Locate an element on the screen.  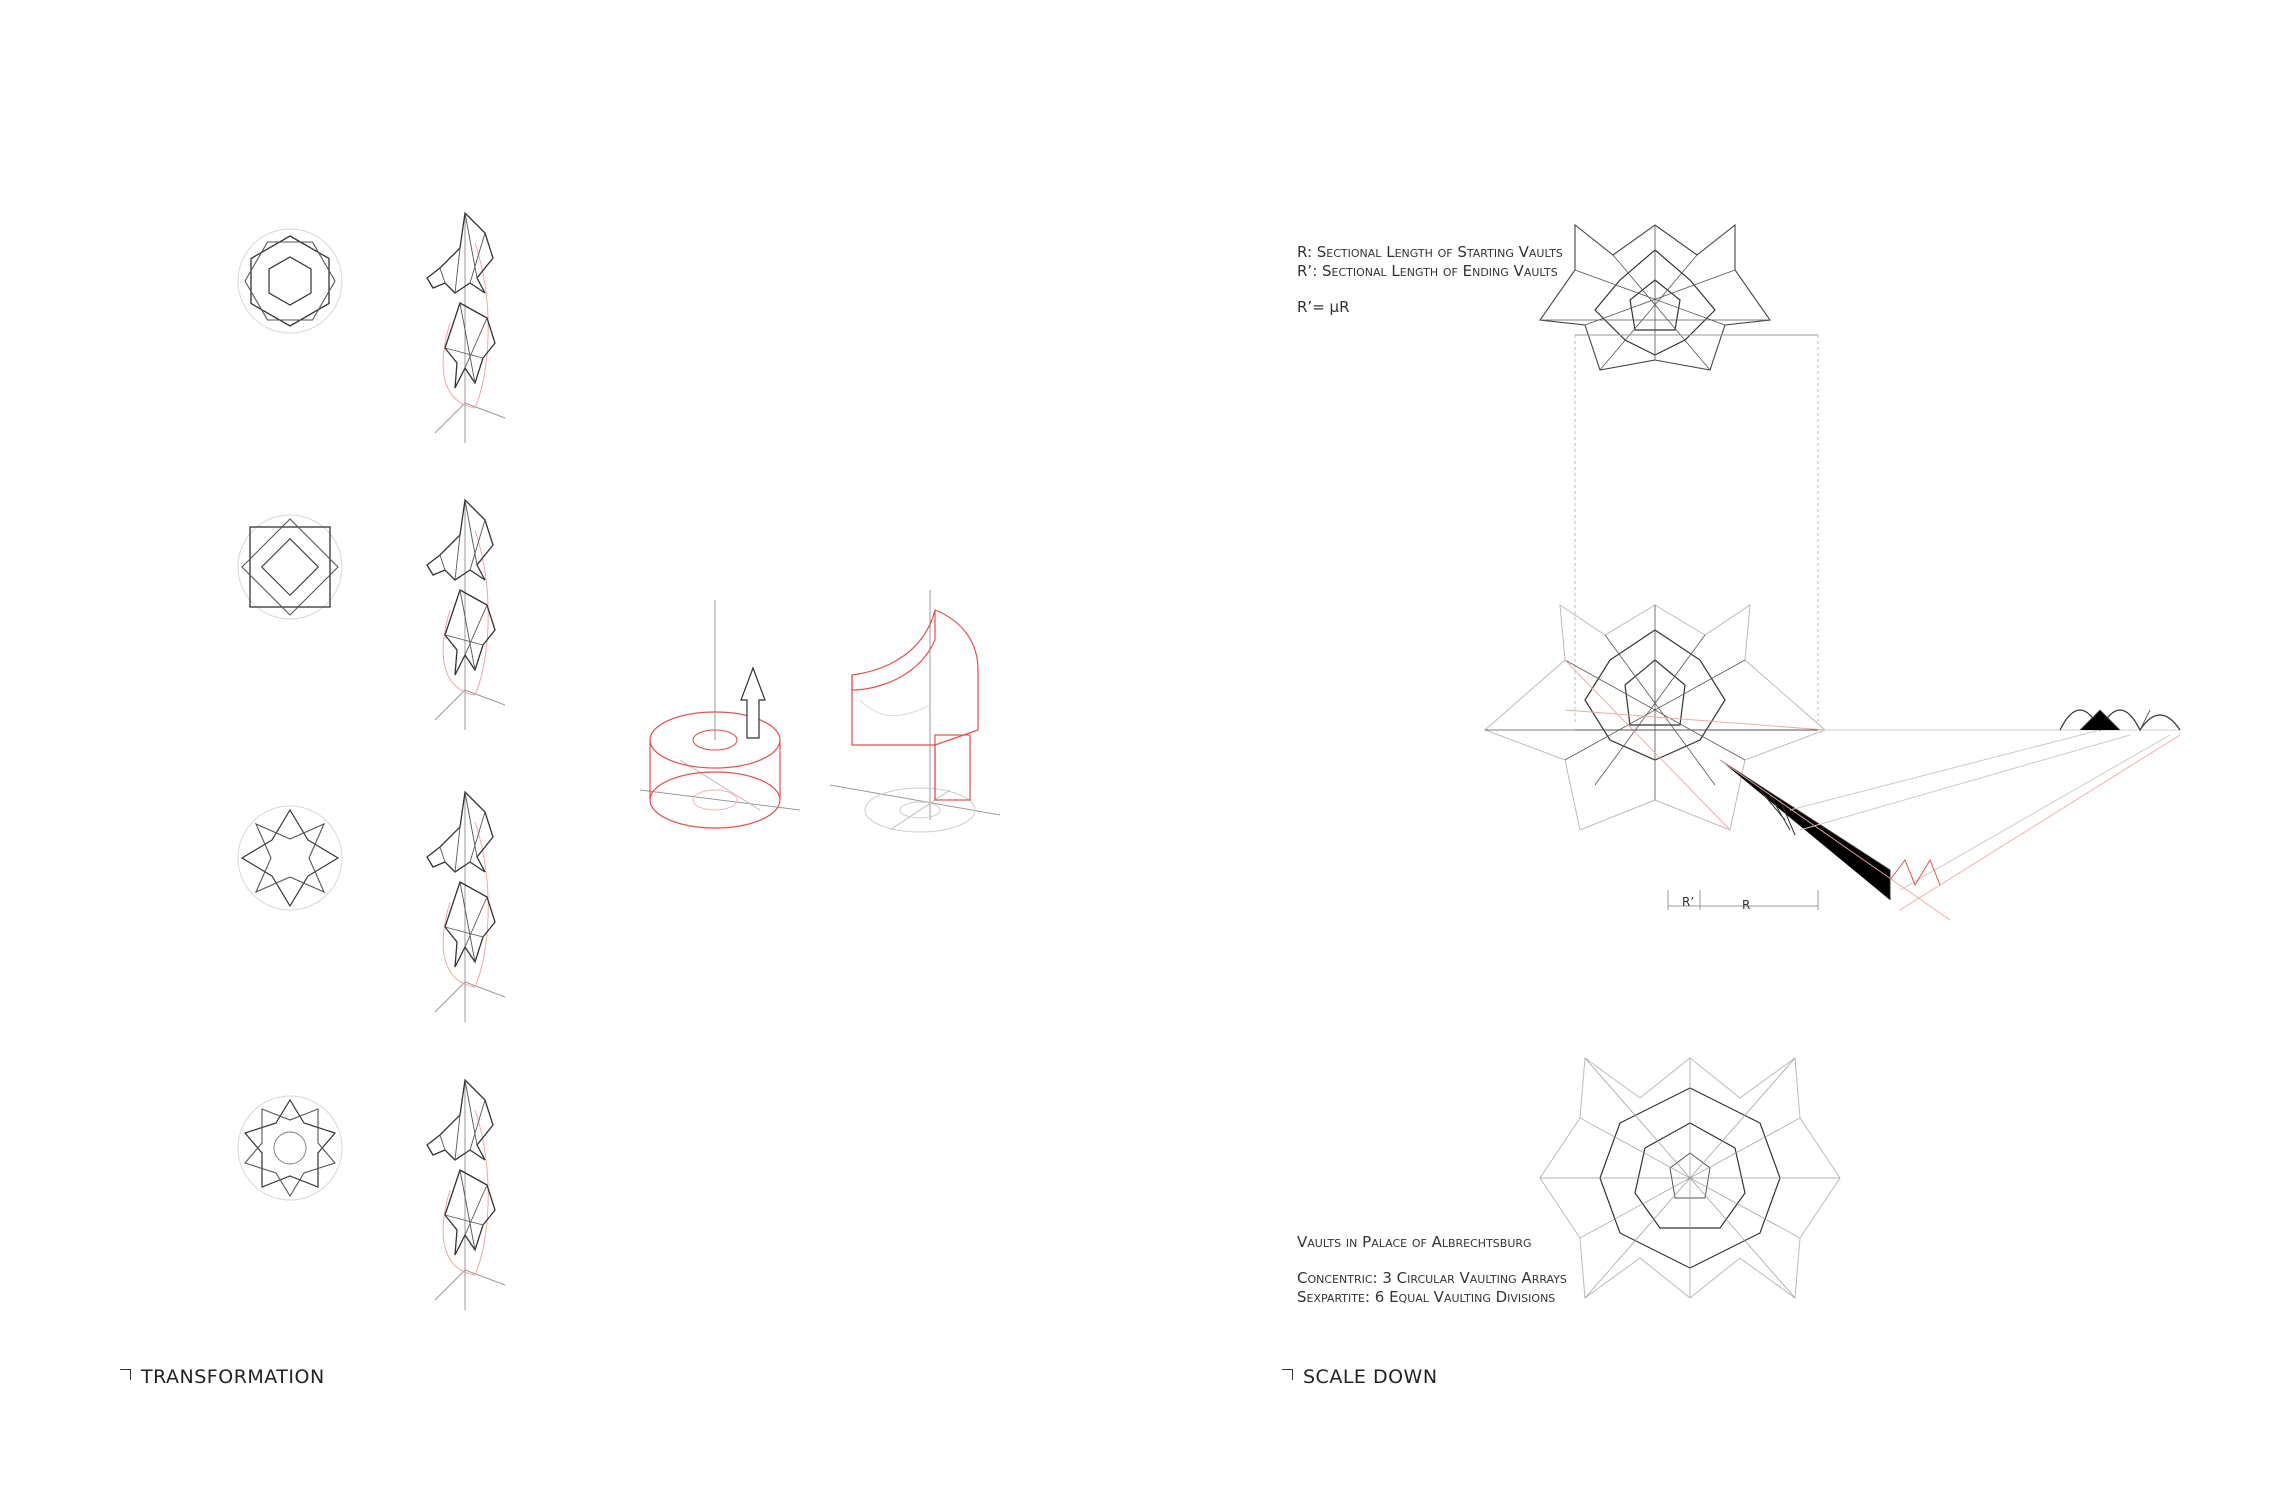
dimension-label-r: R is located at coordinates (1746, 905).